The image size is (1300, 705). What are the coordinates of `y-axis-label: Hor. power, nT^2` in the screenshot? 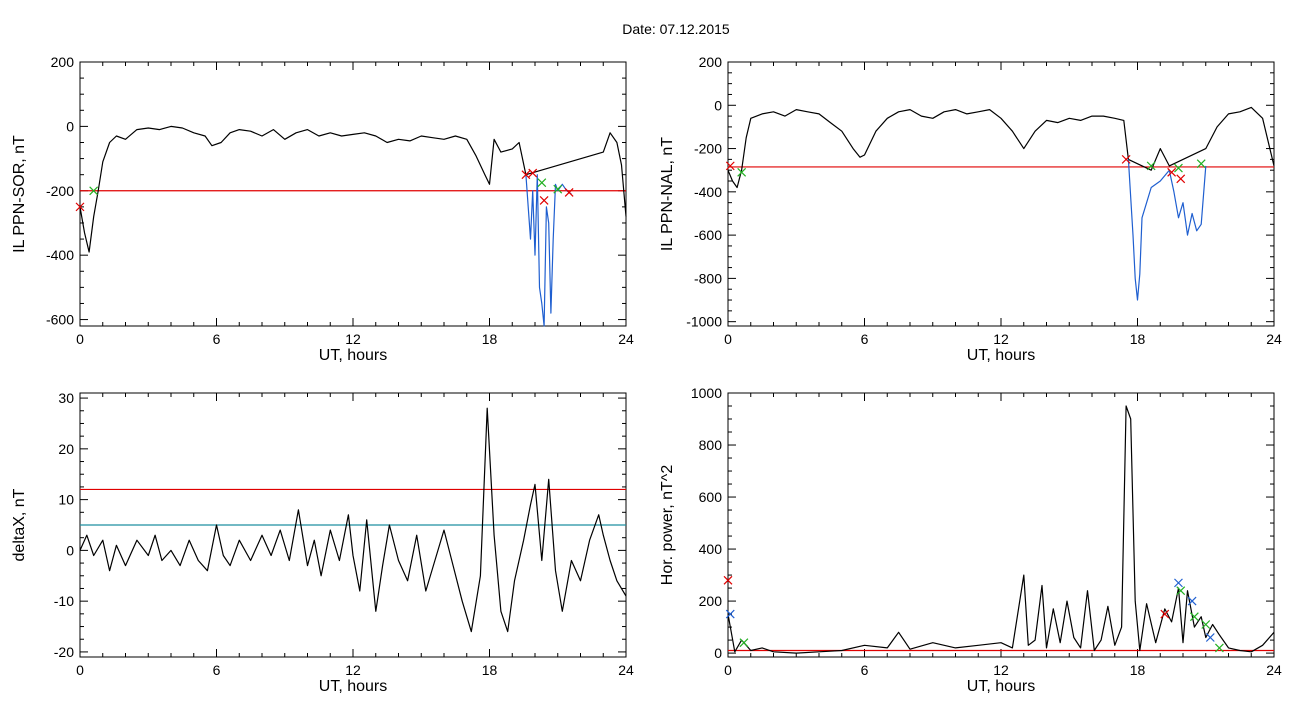 It's located at (667, 525).